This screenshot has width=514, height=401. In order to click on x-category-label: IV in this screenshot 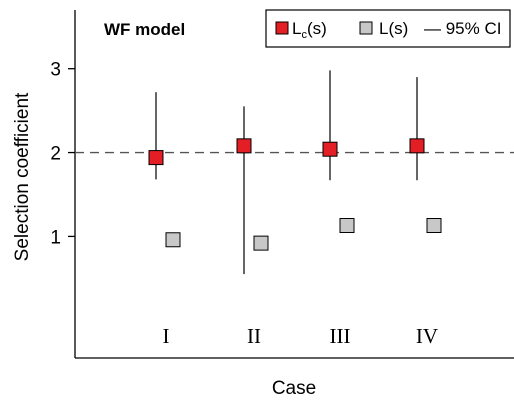, I will do `click(427, 336)`.